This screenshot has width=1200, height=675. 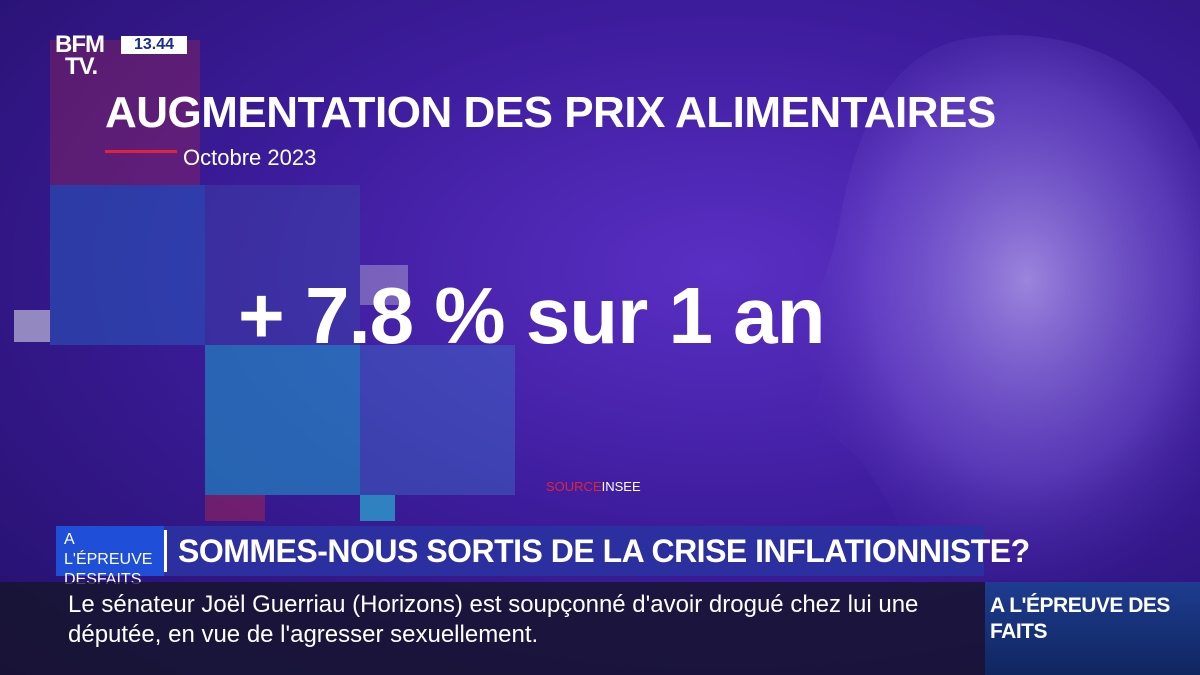 I want to click on source-credit: SOURCEINSEE, so click(x=593, y=486).